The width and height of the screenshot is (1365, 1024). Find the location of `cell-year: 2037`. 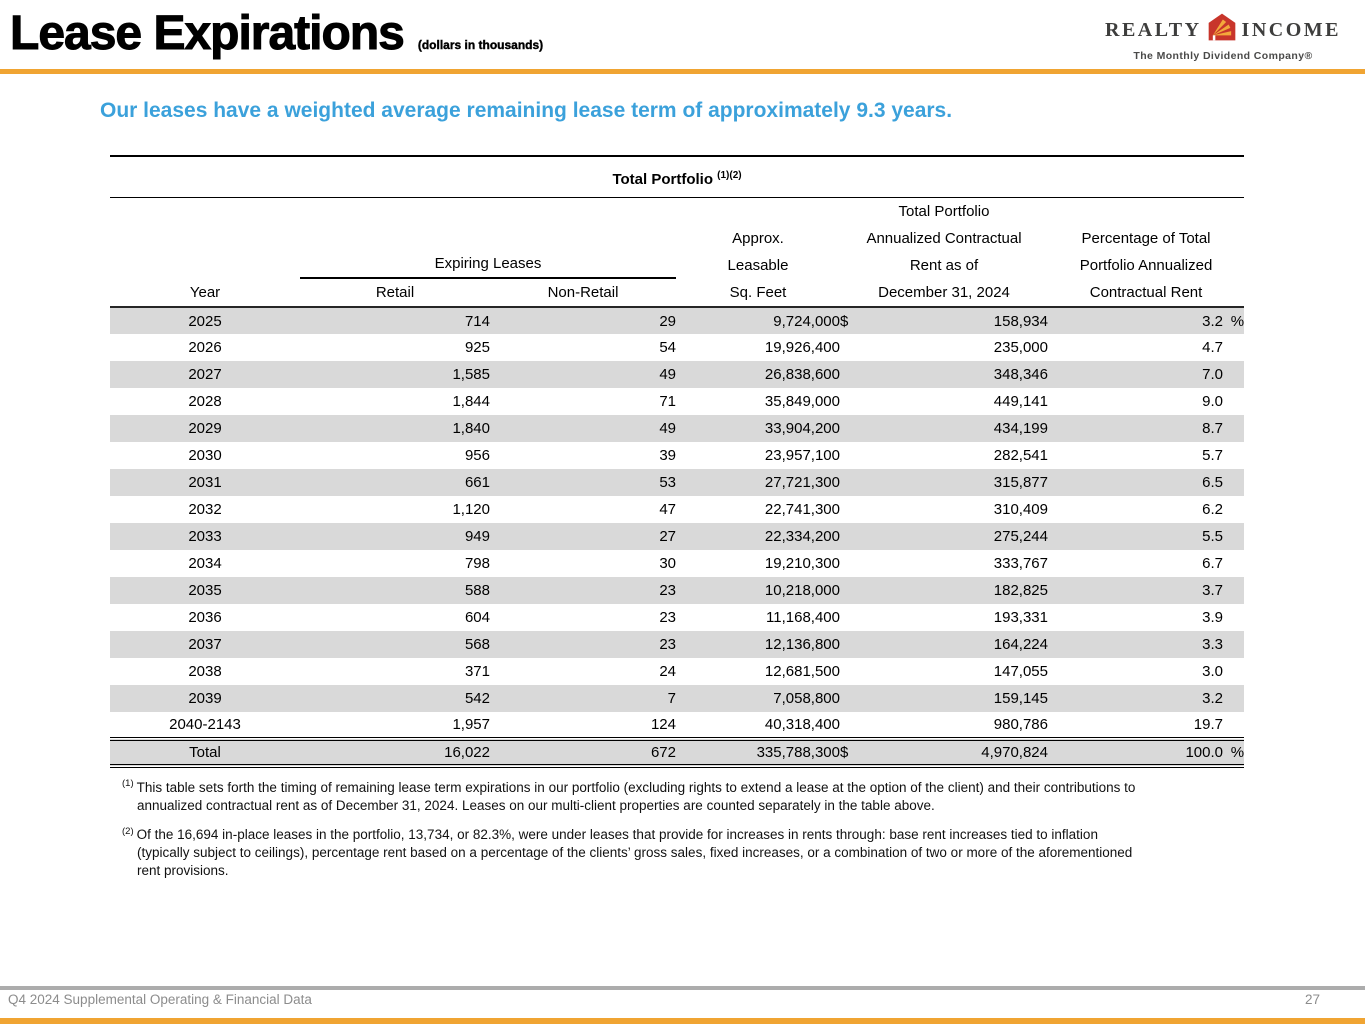

cell-year: 2037 is located at coordinates (205, 644).